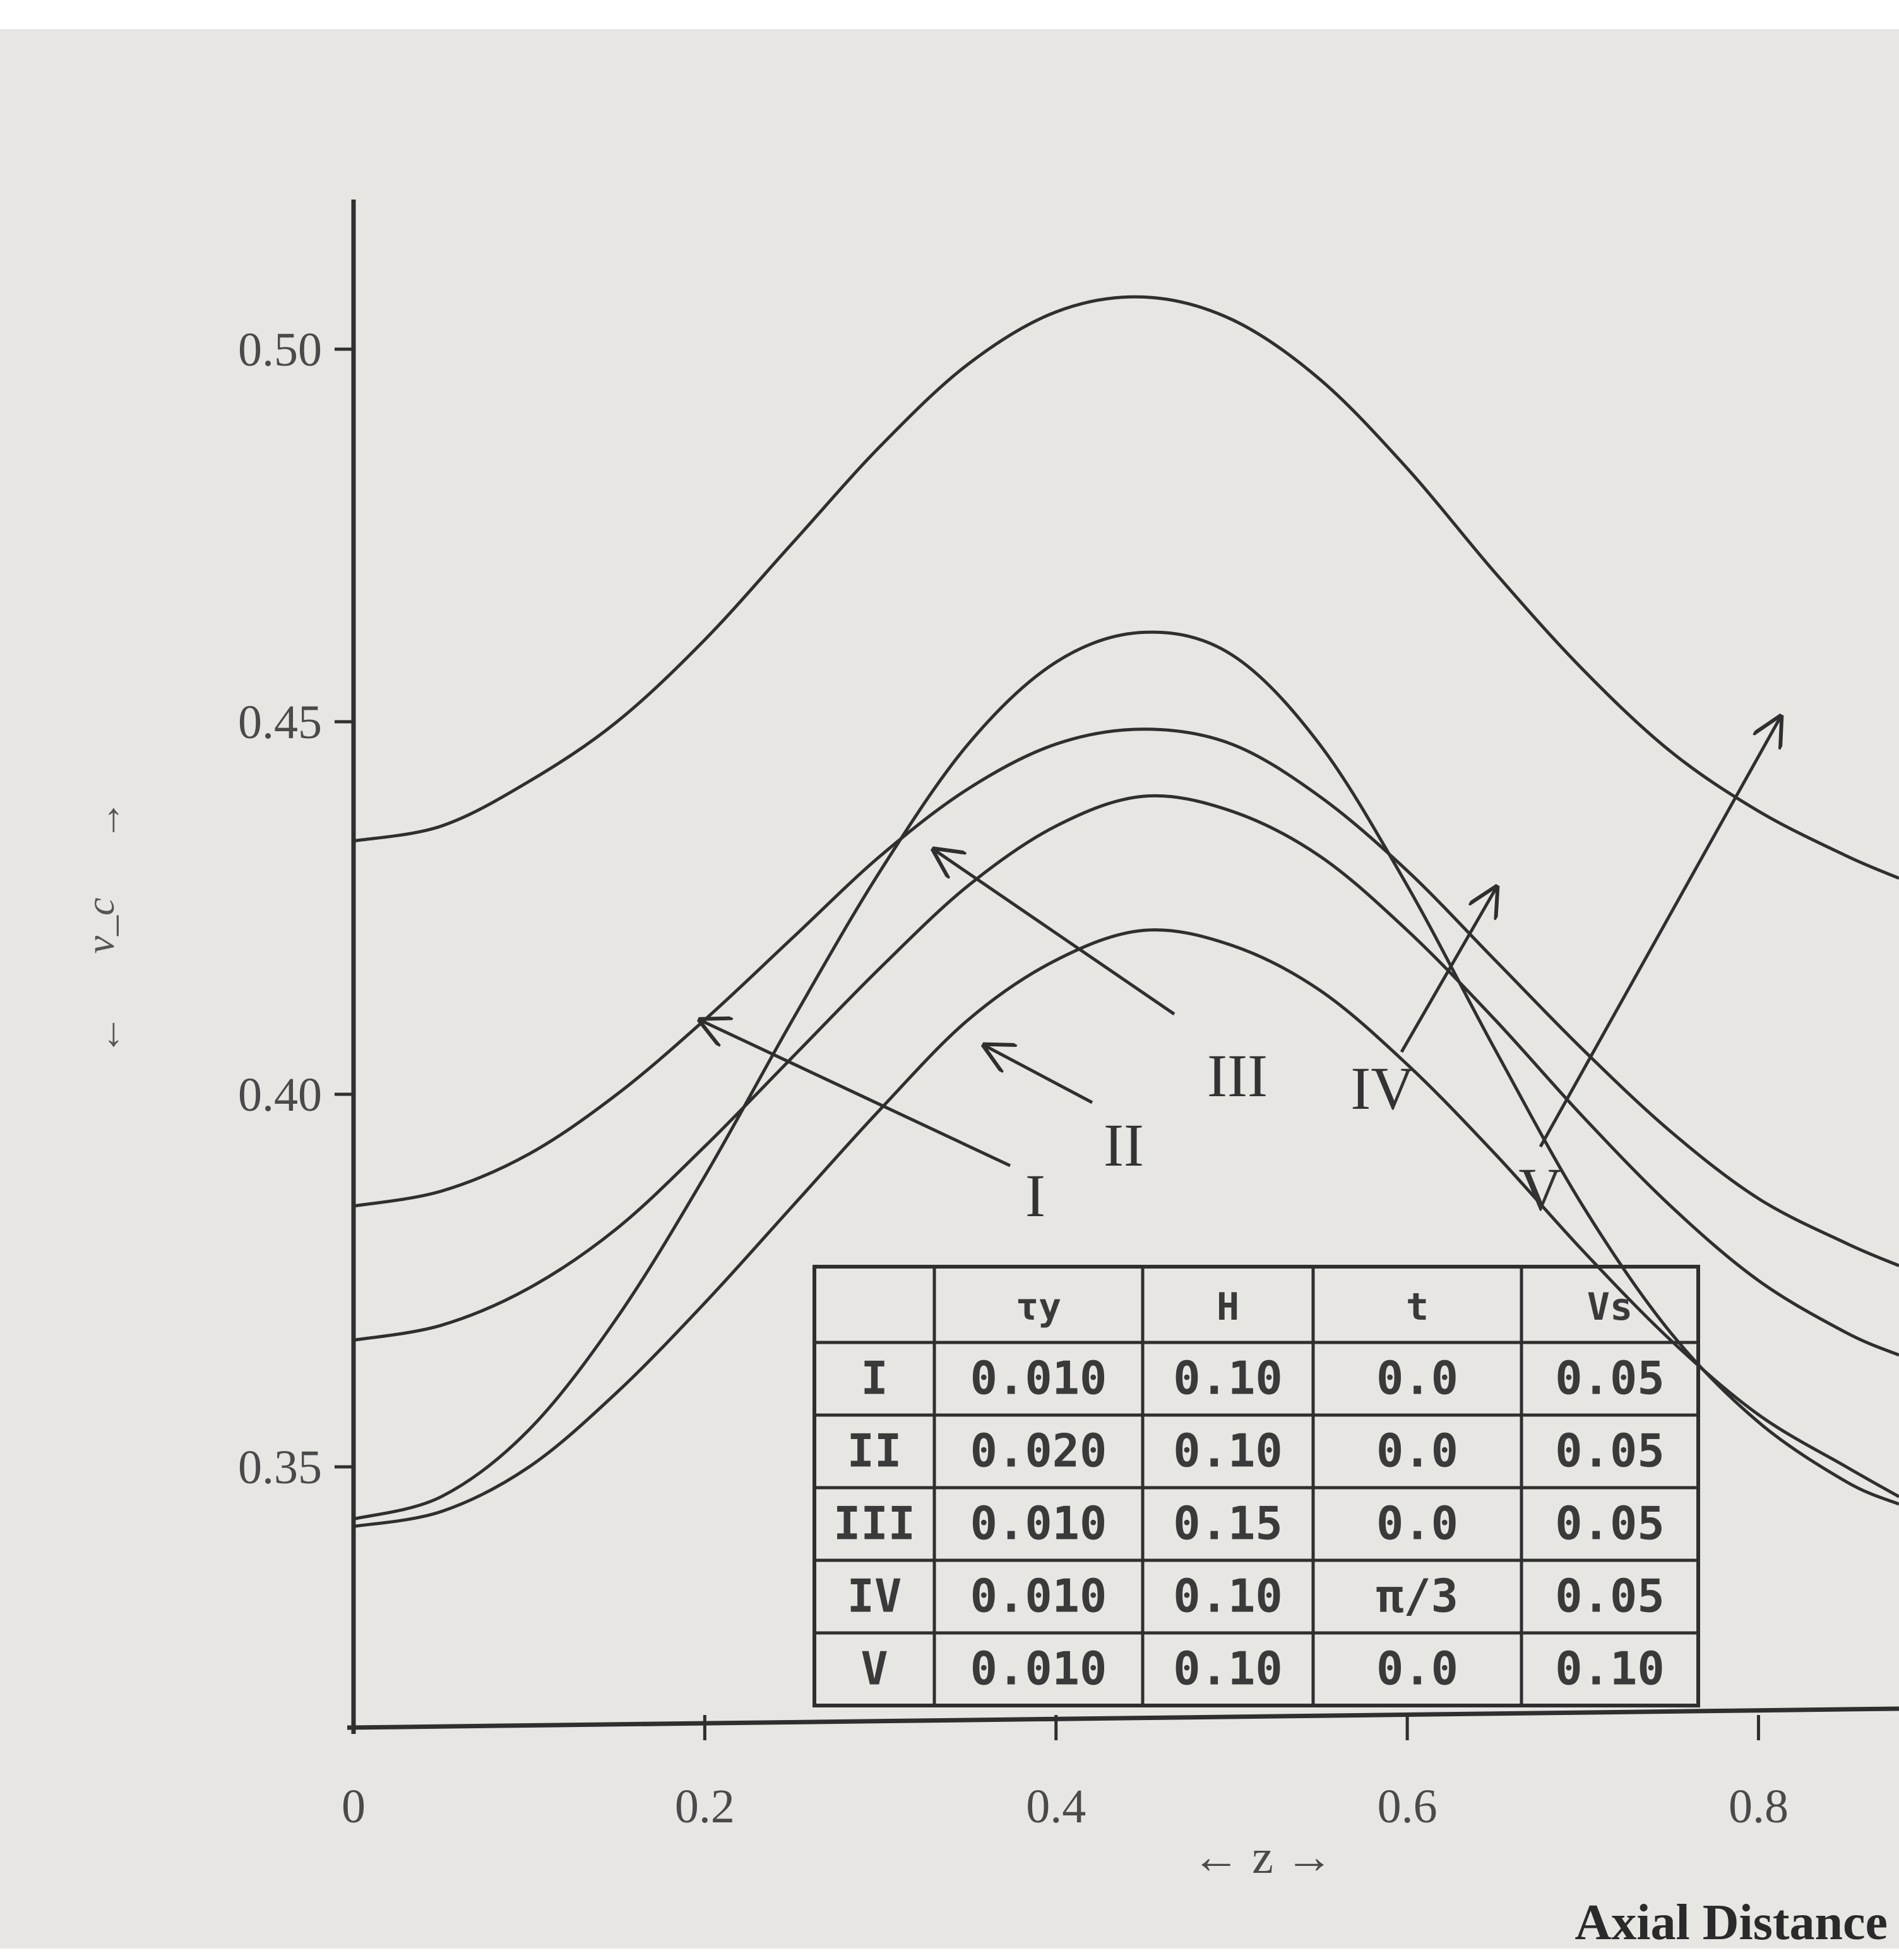  What do you see at coordinates (874, 1668) in the screenshot?
I see `table-cell: V` at bounding box center [874, 1668].